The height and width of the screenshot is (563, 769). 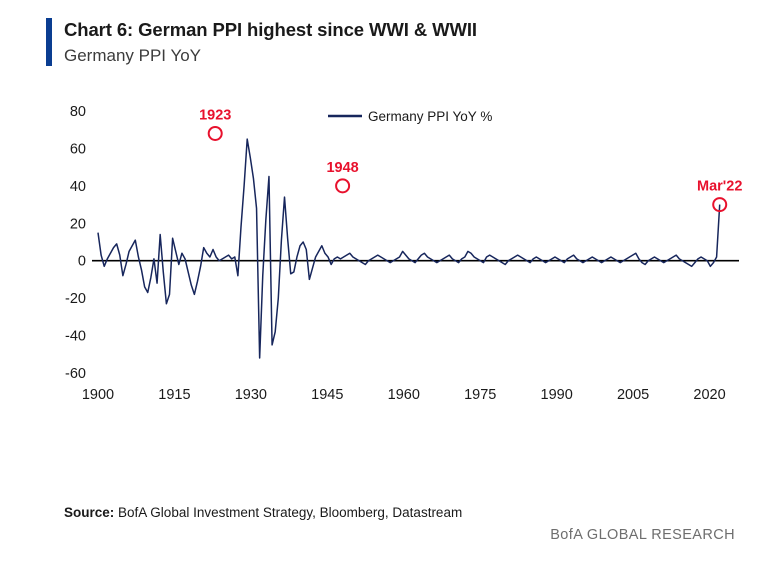 What do you see at coordinates (75, 337) in the screenshot?
I see `y-tick--40: -40` at bounding box center [75, 337].